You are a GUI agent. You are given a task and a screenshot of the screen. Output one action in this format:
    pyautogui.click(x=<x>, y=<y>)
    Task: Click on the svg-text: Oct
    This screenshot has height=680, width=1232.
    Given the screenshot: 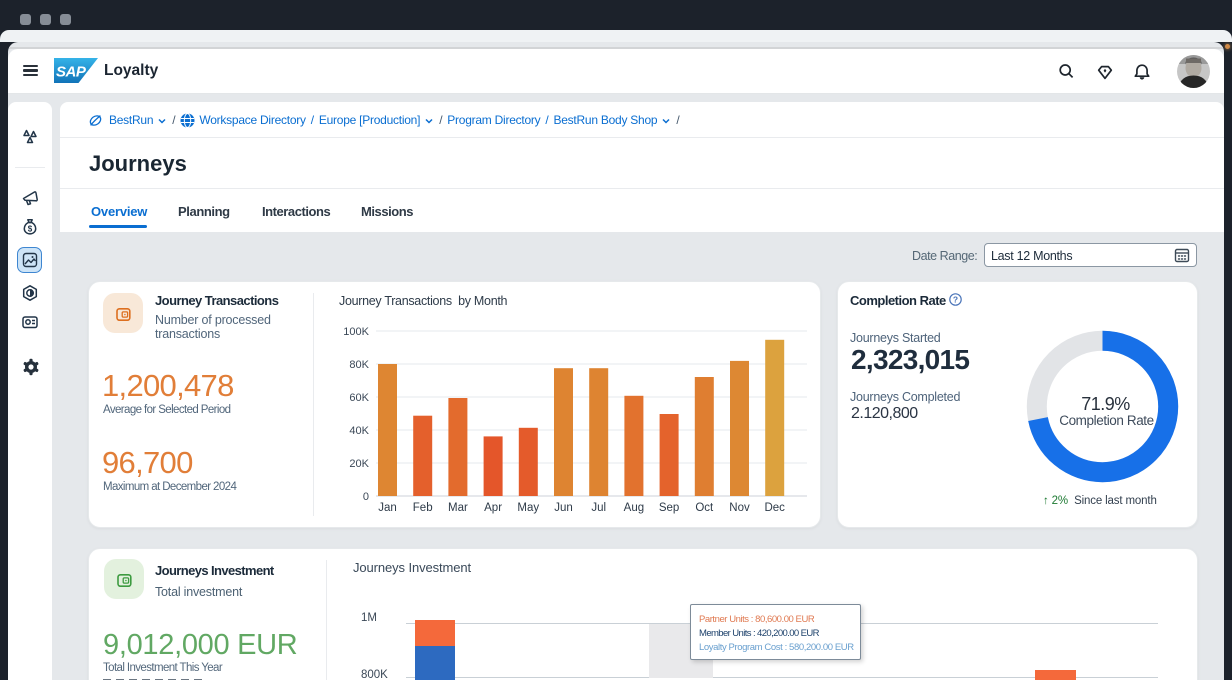 What is the action you would take?
    pyautogui.click(x=704, y=508)
    